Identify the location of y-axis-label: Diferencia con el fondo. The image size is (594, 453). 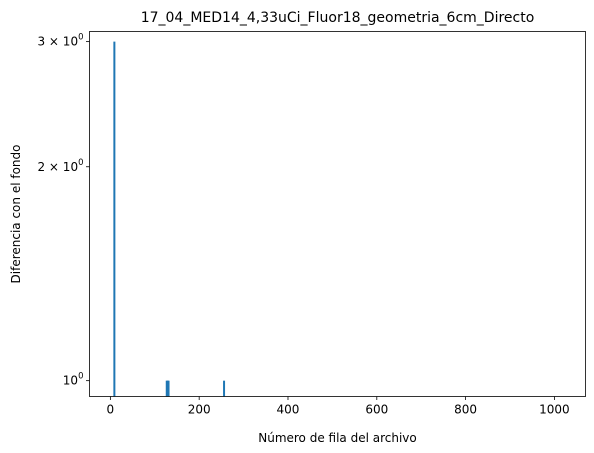
(16, 214).